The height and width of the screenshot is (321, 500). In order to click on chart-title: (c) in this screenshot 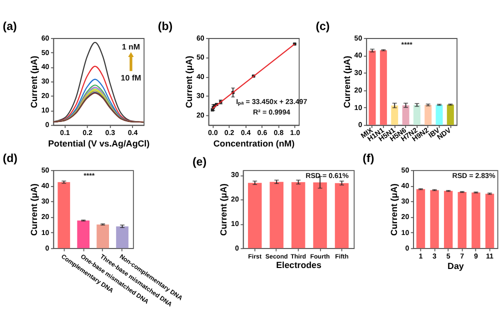, I will do `click(323, 27)`.